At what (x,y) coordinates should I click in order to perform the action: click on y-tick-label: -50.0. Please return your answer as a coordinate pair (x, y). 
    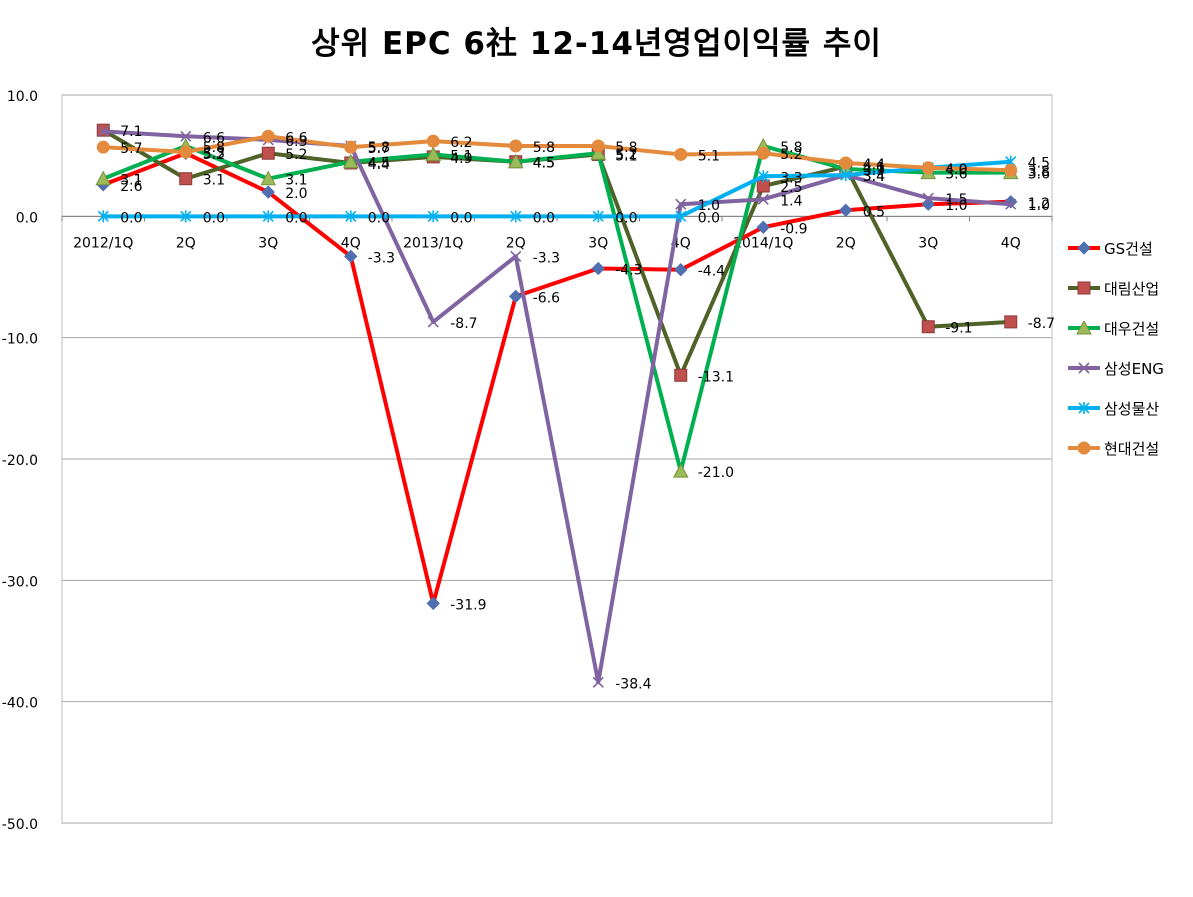
    Looking at the image, I should click on (20, 825).